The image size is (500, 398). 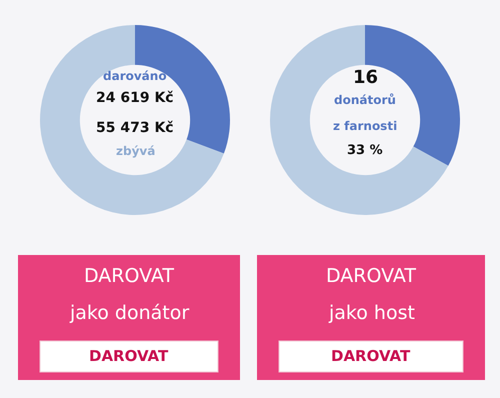 I want to click on text: 33 %, so click(x=365, y=150).